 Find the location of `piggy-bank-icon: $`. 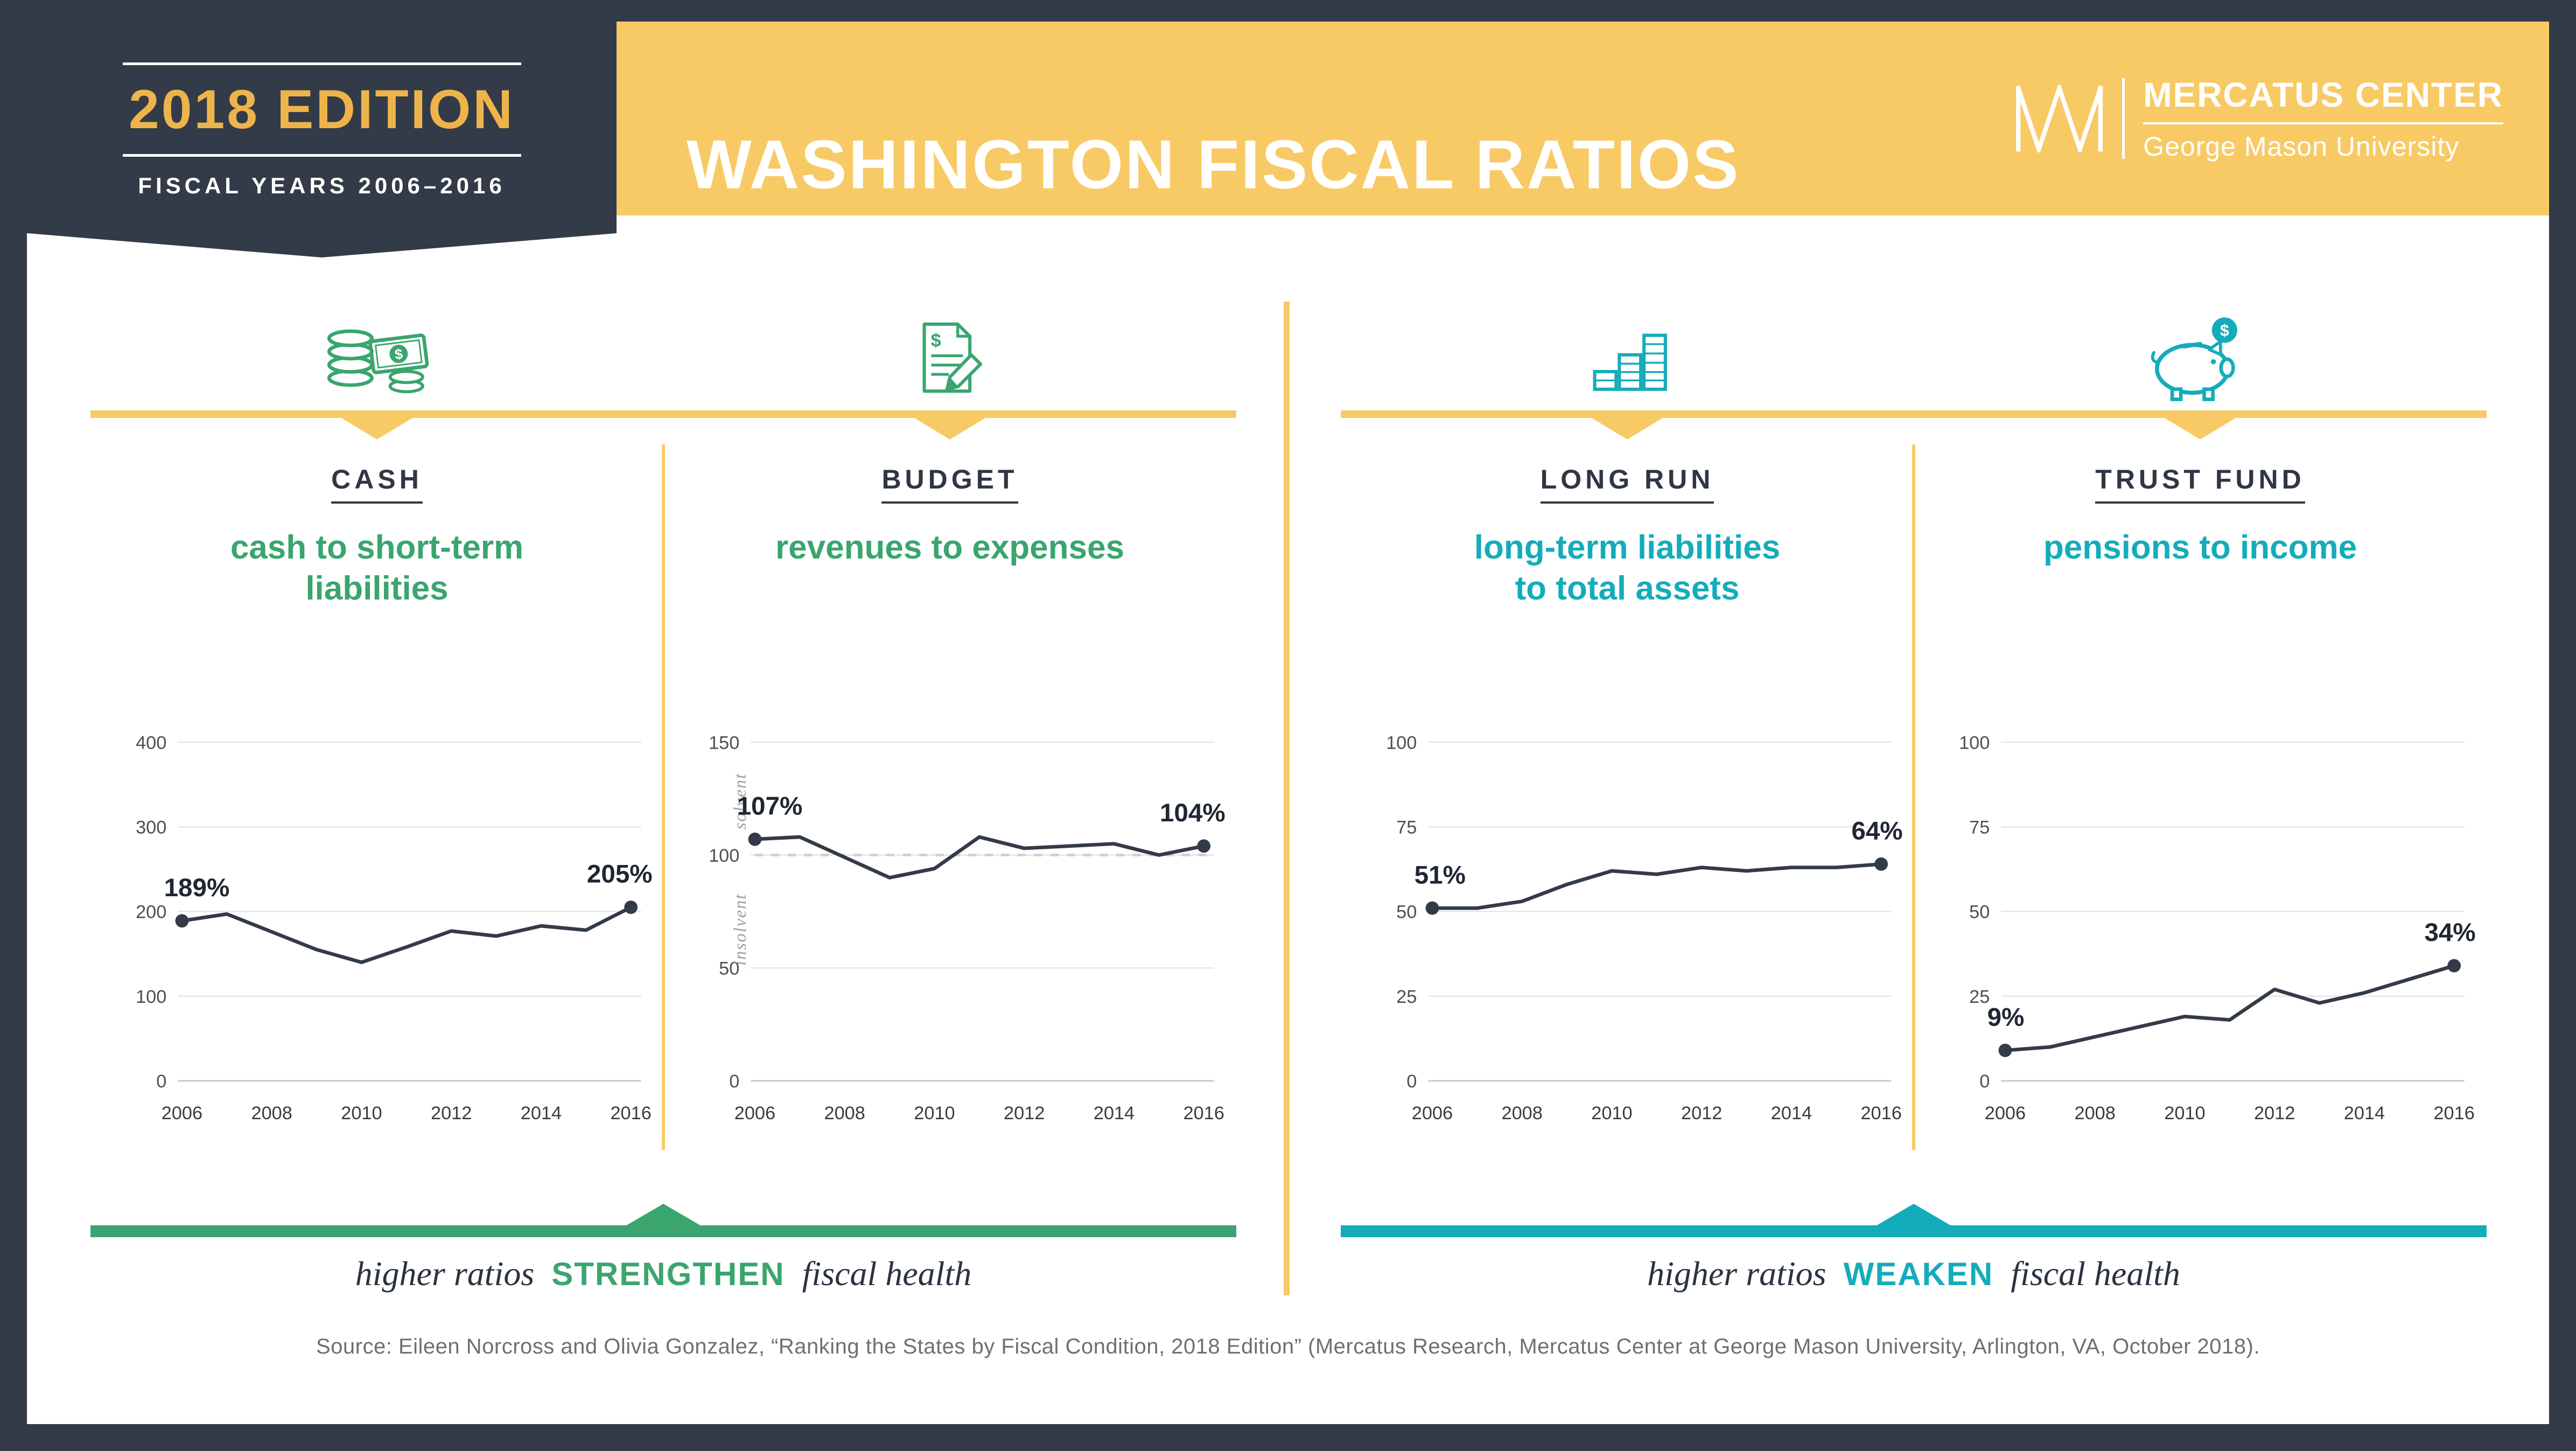

piggy-bank-icon: $ is located at coordinates (2194, 359).